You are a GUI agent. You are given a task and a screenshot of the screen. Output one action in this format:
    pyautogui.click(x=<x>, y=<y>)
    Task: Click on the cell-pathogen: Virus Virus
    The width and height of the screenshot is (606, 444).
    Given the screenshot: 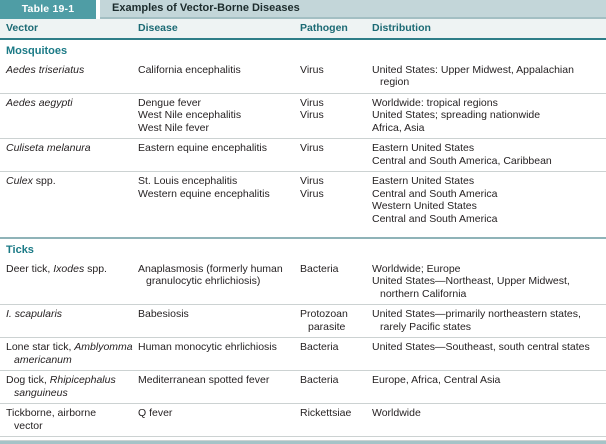 What is the action you would take?
    pyautogui.click(x=336, y=116)
    